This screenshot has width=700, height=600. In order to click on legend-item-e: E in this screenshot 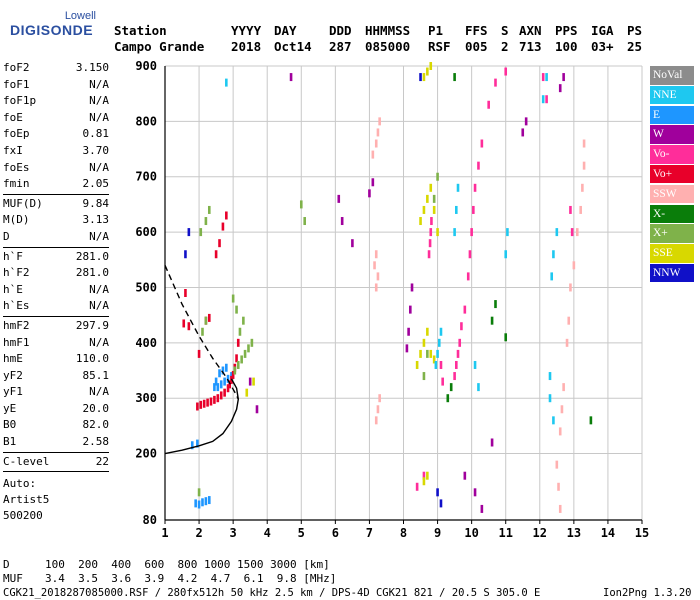, I will do `click(672, 115)`.